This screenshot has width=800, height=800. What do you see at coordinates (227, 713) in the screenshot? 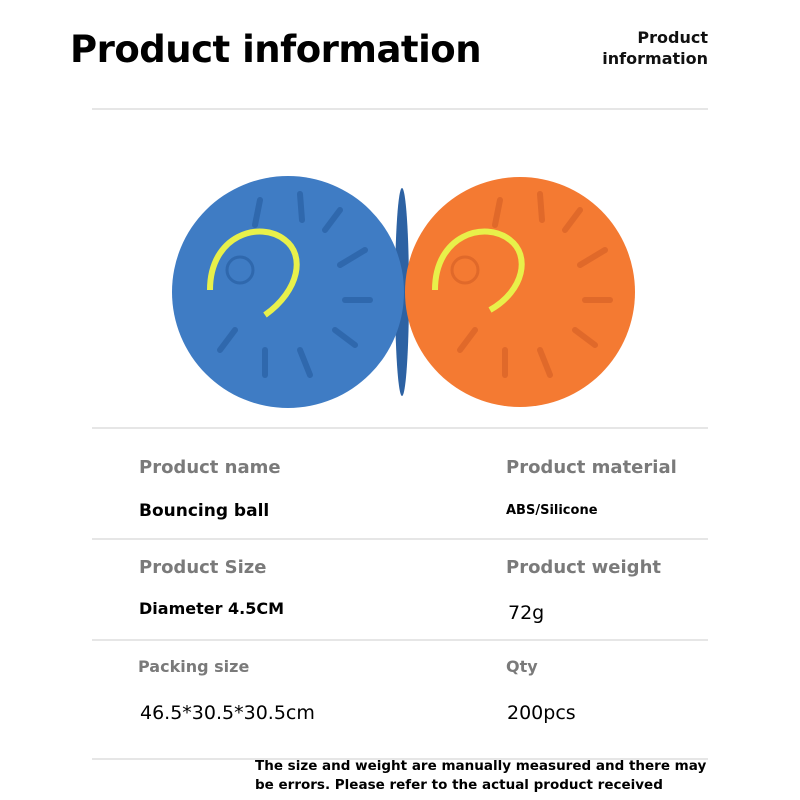
I see `spec-value: 46.5*30.5*30.5cm` at bounding box center [227, 713].